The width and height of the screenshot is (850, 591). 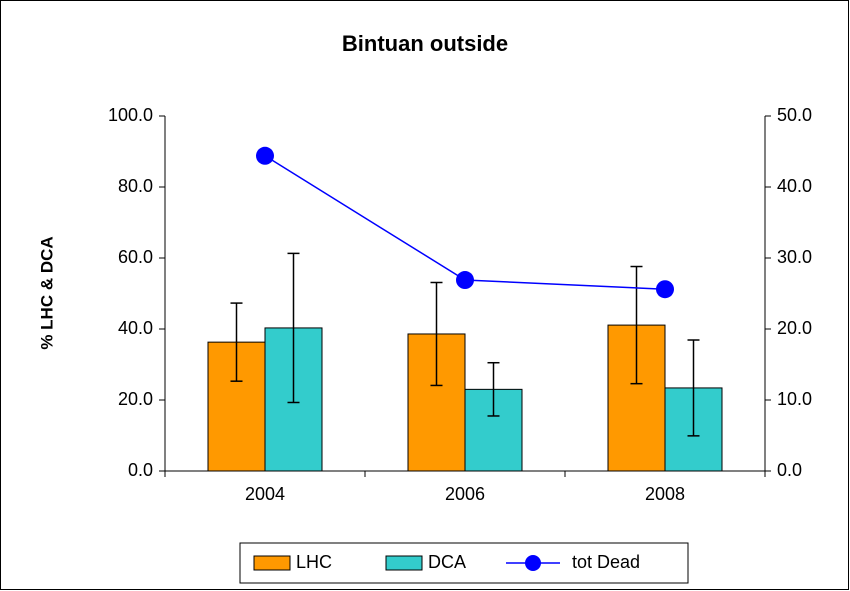 I want to click on legend-box, so click(x=464, y=563).